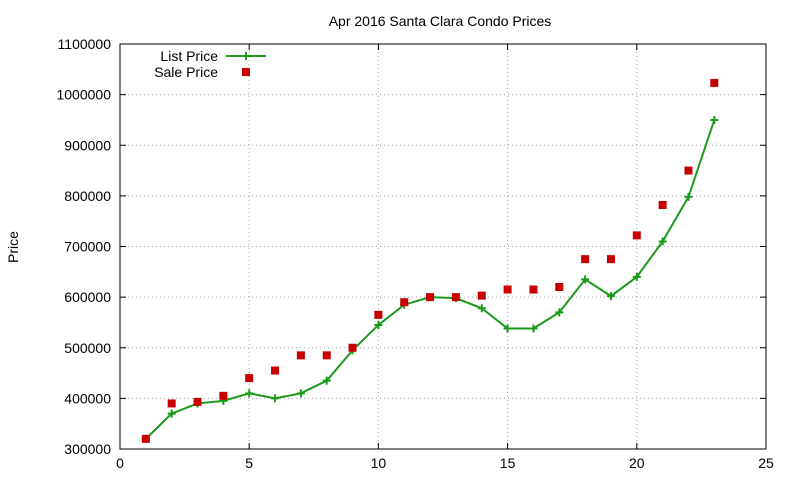  I want to click on y-tick-label: 400000, so click(87, 398).